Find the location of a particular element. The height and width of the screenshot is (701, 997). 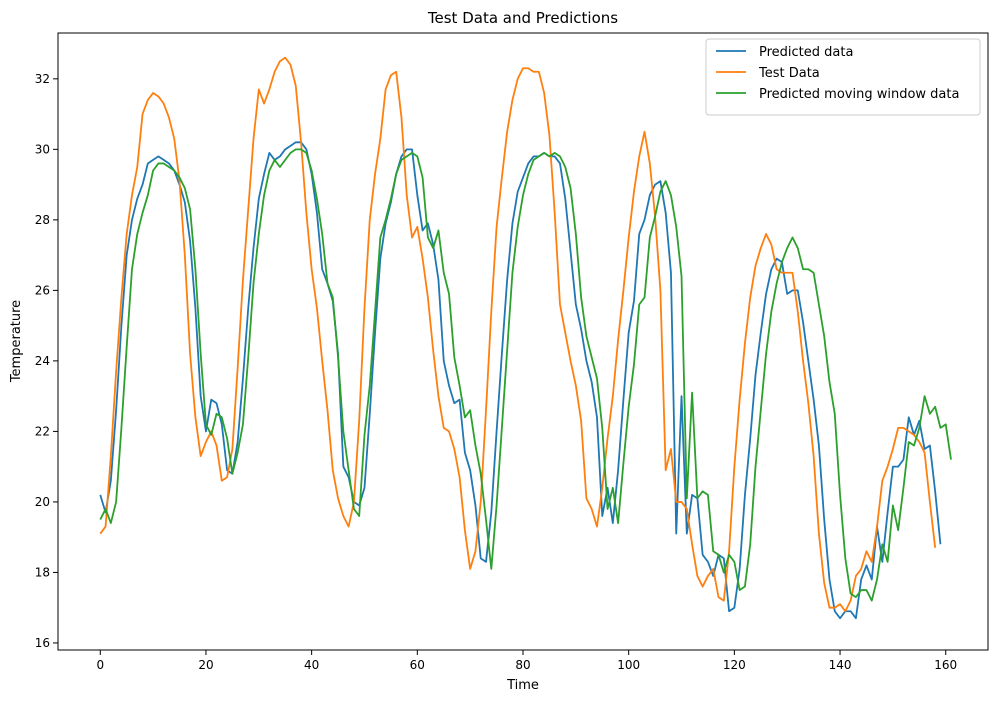

x-tick-label: 80 is located at coordinates (522, 665).